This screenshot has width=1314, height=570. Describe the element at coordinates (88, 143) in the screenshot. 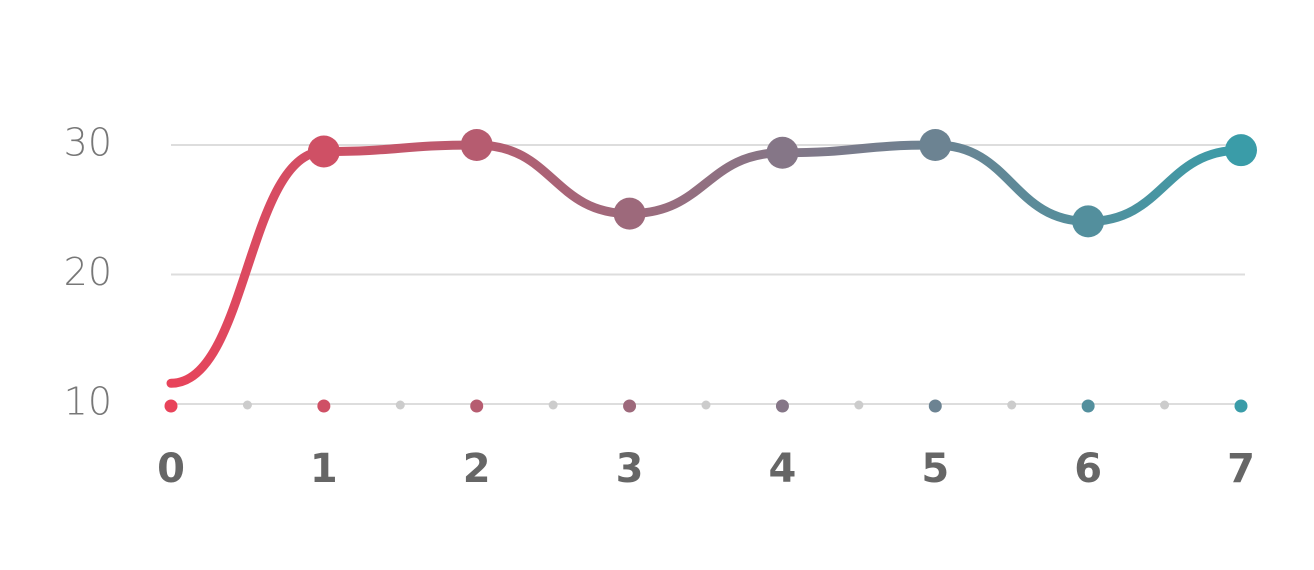

I see `y-tick-label: 30` at that location.